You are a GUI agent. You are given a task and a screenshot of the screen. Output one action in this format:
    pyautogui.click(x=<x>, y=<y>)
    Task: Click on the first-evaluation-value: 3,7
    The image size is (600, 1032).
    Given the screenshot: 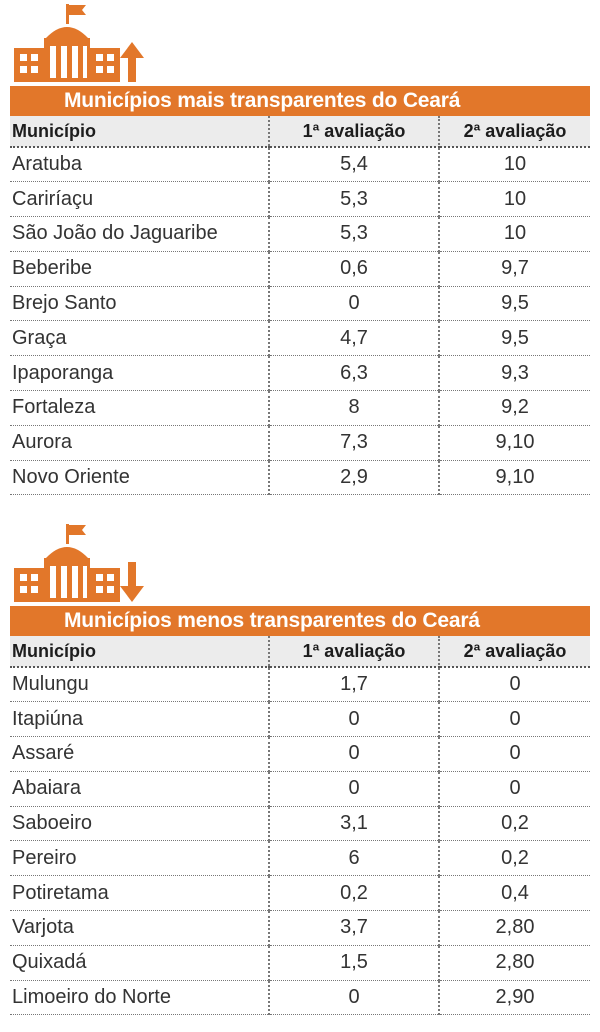 What is the action you would take?
    pyautogui.click(x=354, y=928)
    